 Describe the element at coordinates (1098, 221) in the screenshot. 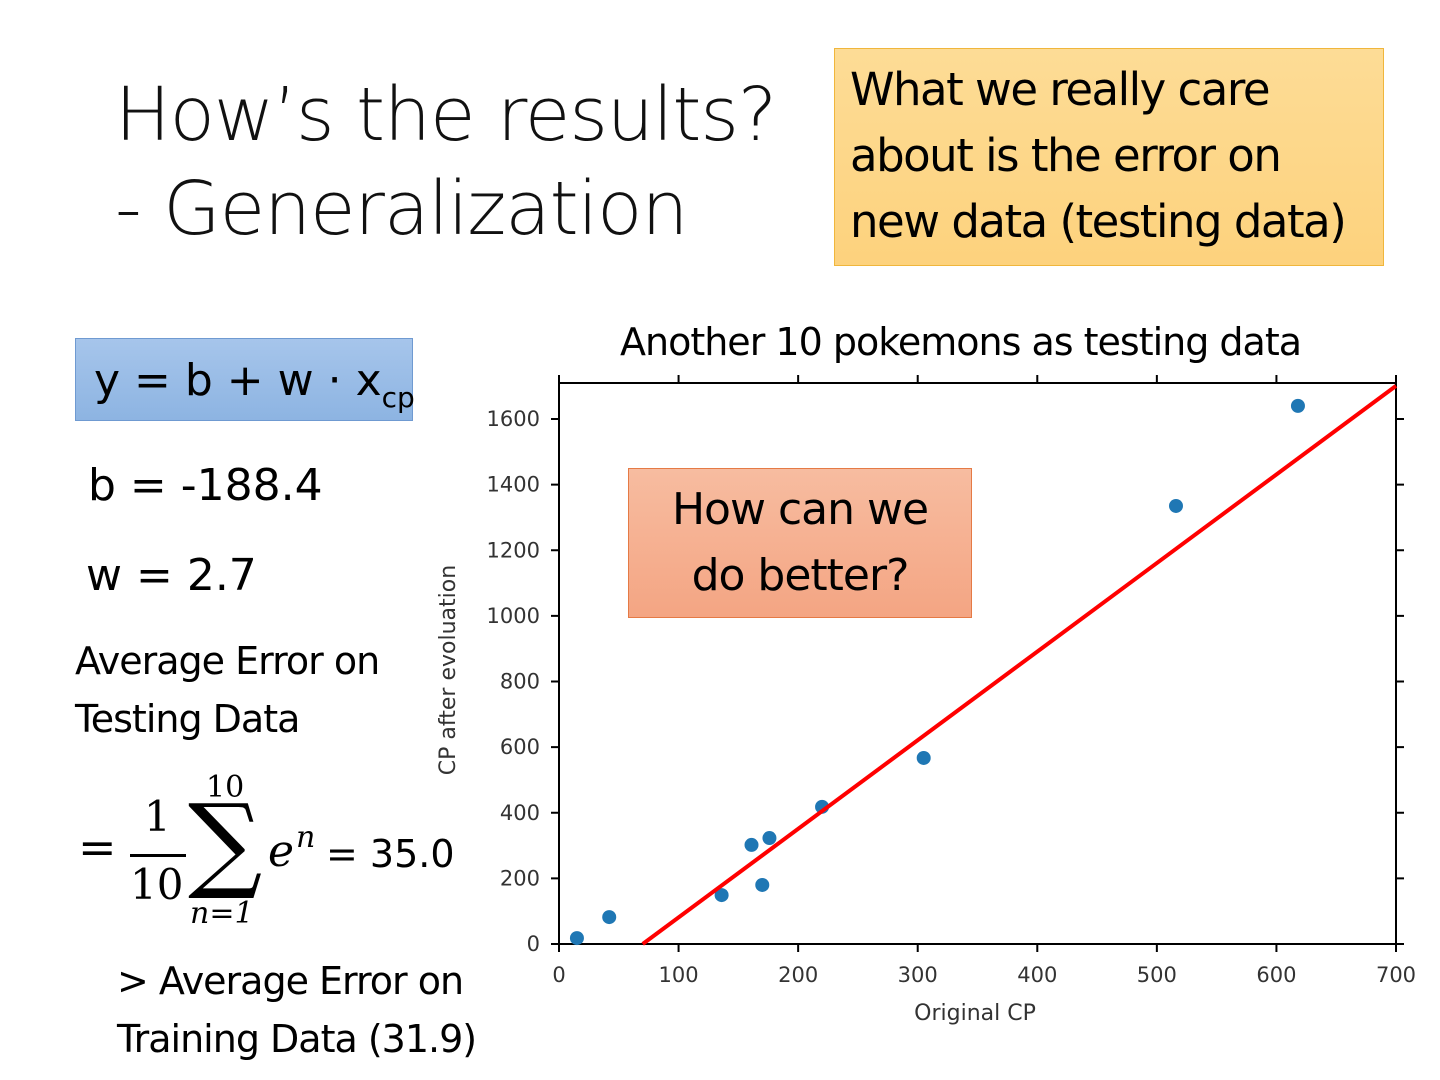

I see `callout-line-3: new data (testing data)` at that location.